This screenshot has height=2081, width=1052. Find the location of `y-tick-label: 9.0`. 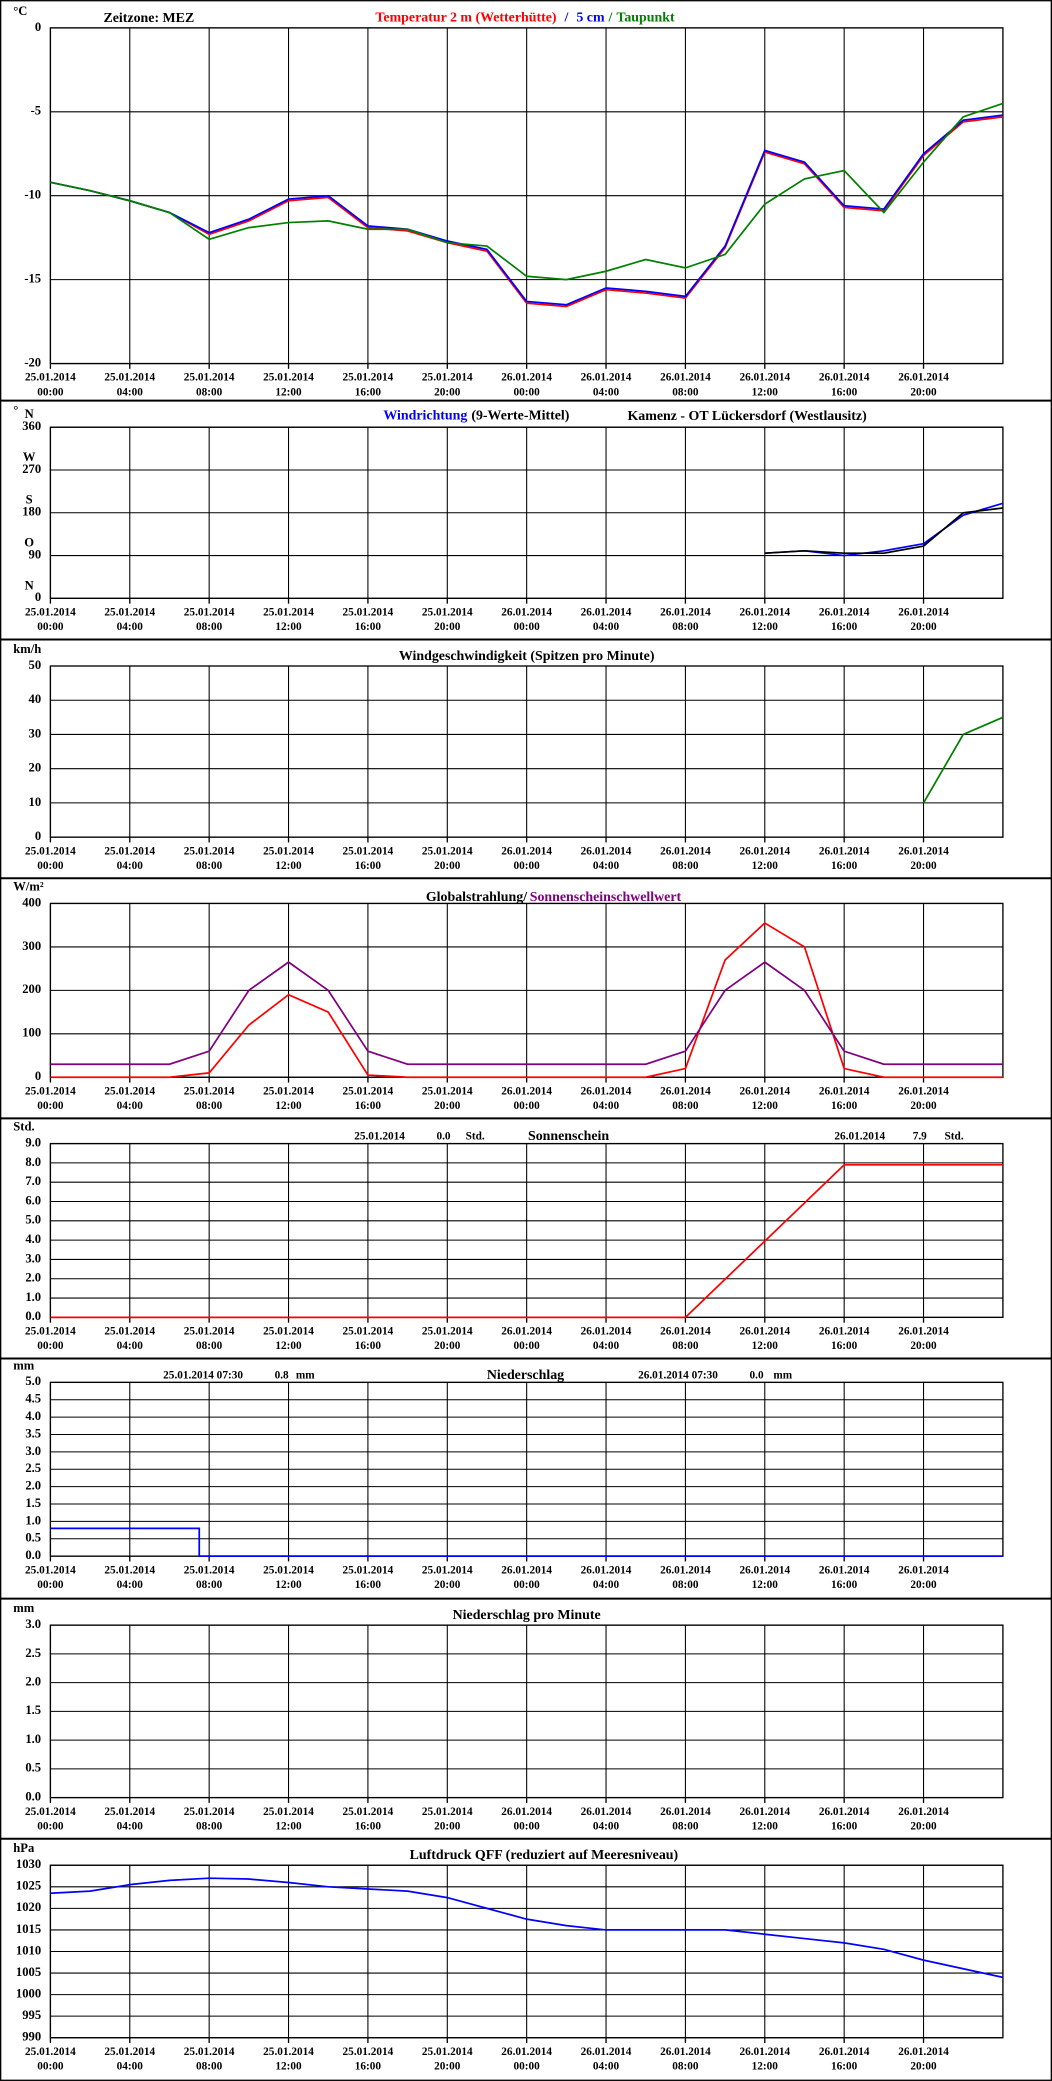

y-tick-label: 9.0 is located at coordinates (33, 1142).